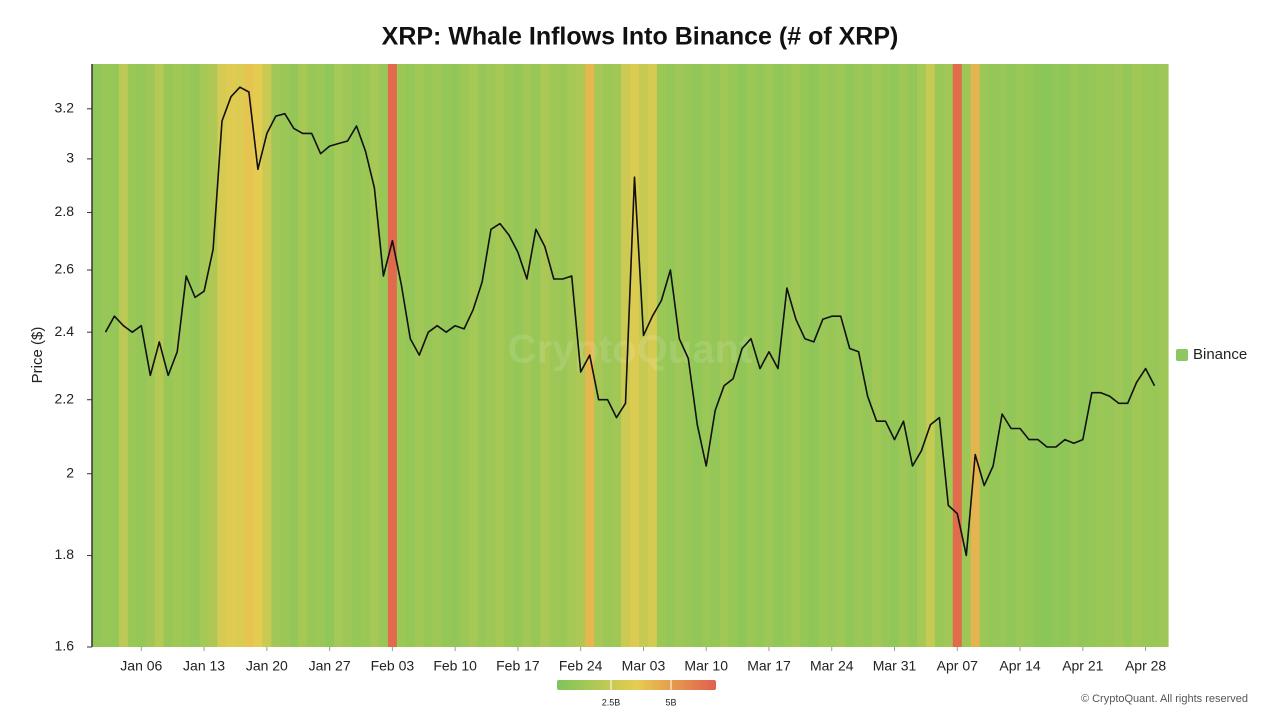 Image resolution: width=1280 pixels, height=720 pixels. What do you see at coordinates (141, 666) in the screenshot?
I see `x-tick-label: Jan 06` at bounding box center [141, 666].